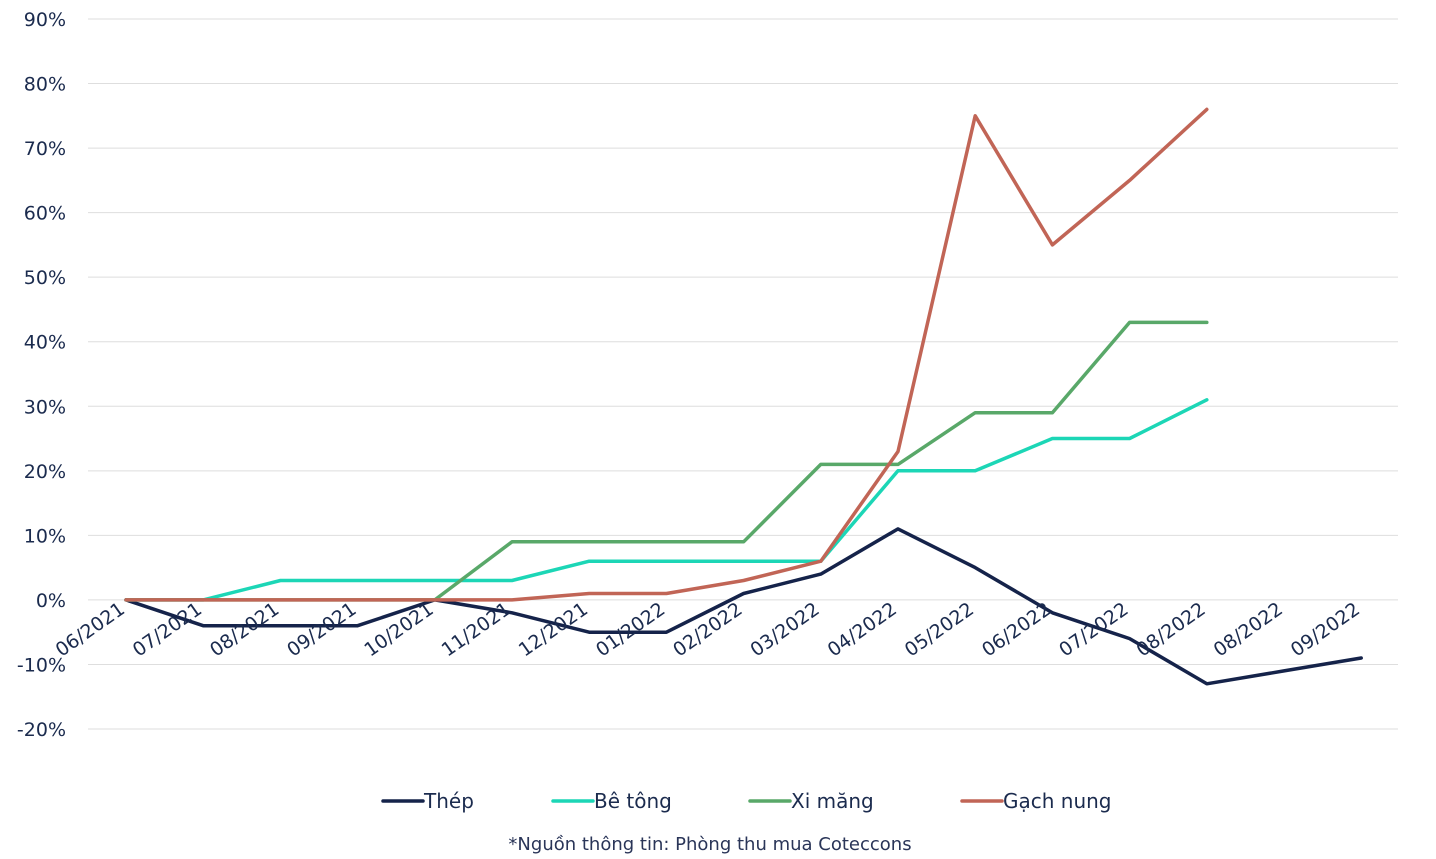 The height and width of the screenshot is (859, 1436). I want to click on y-tick-label: 20%, so click(45, 472).